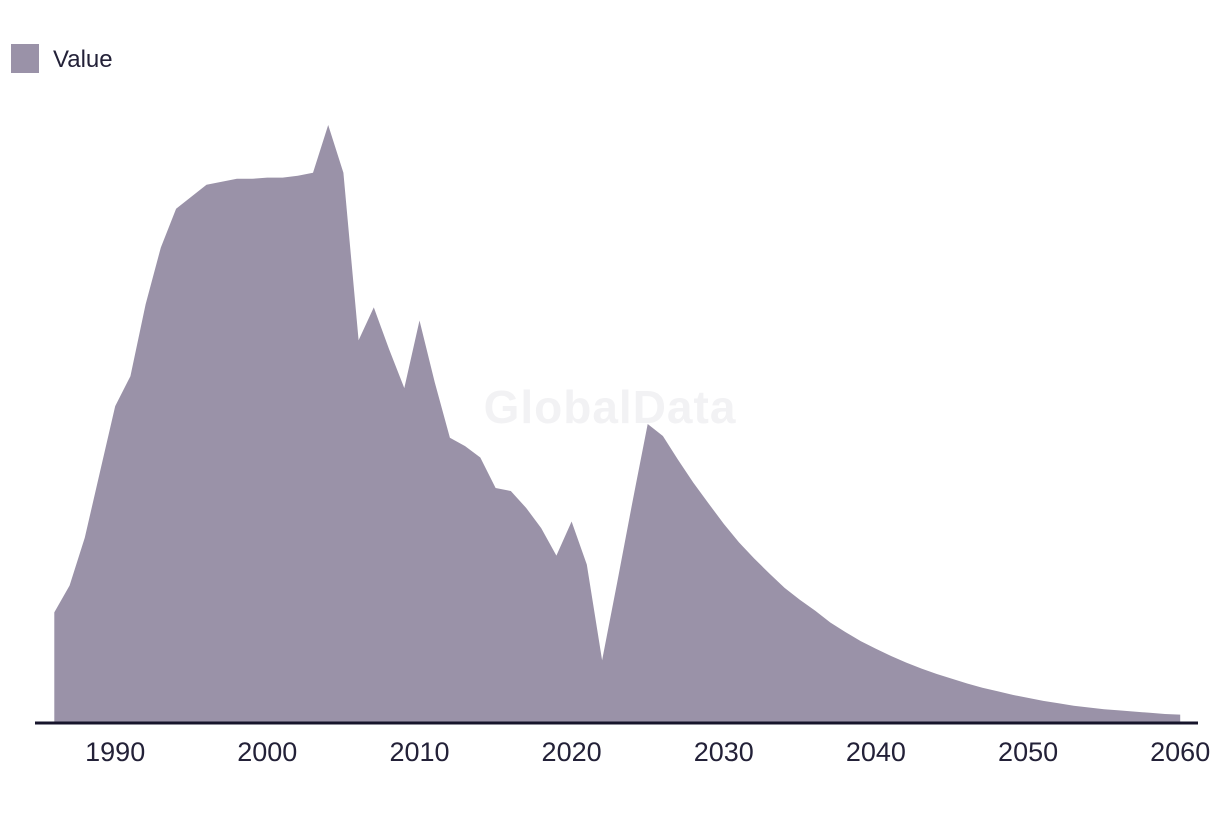 The width and height of the screenshot is (1220, 816). I want to click on watermark: GlobalData, so click(610, 407).